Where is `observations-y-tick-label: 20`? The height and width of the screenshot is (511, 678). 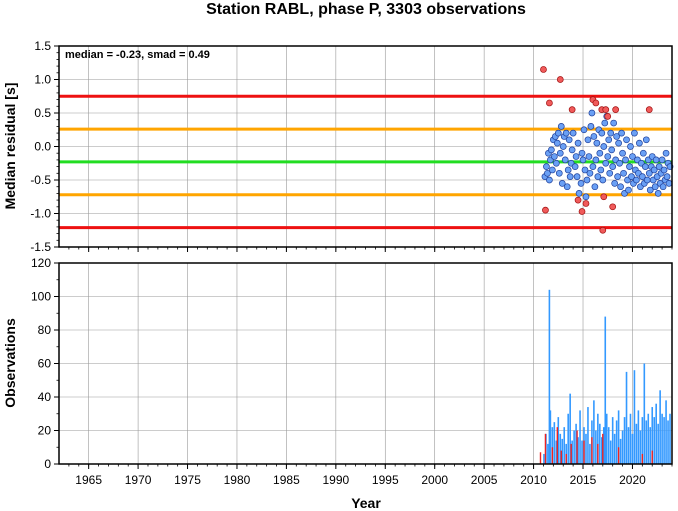 observations-y-tick-label: 20 is located at coordinates (45, 431).